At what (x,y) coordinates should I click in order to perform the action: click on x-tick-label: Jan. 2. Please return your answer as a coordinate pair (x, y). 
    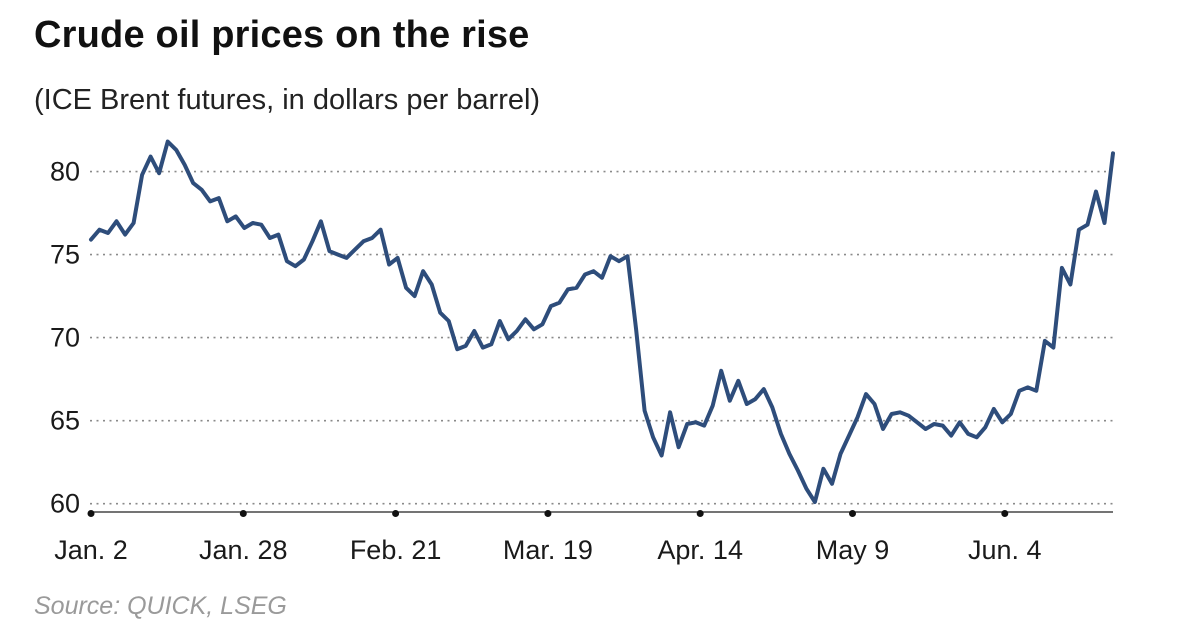
    Looking at the image, I should click on (91, 550).